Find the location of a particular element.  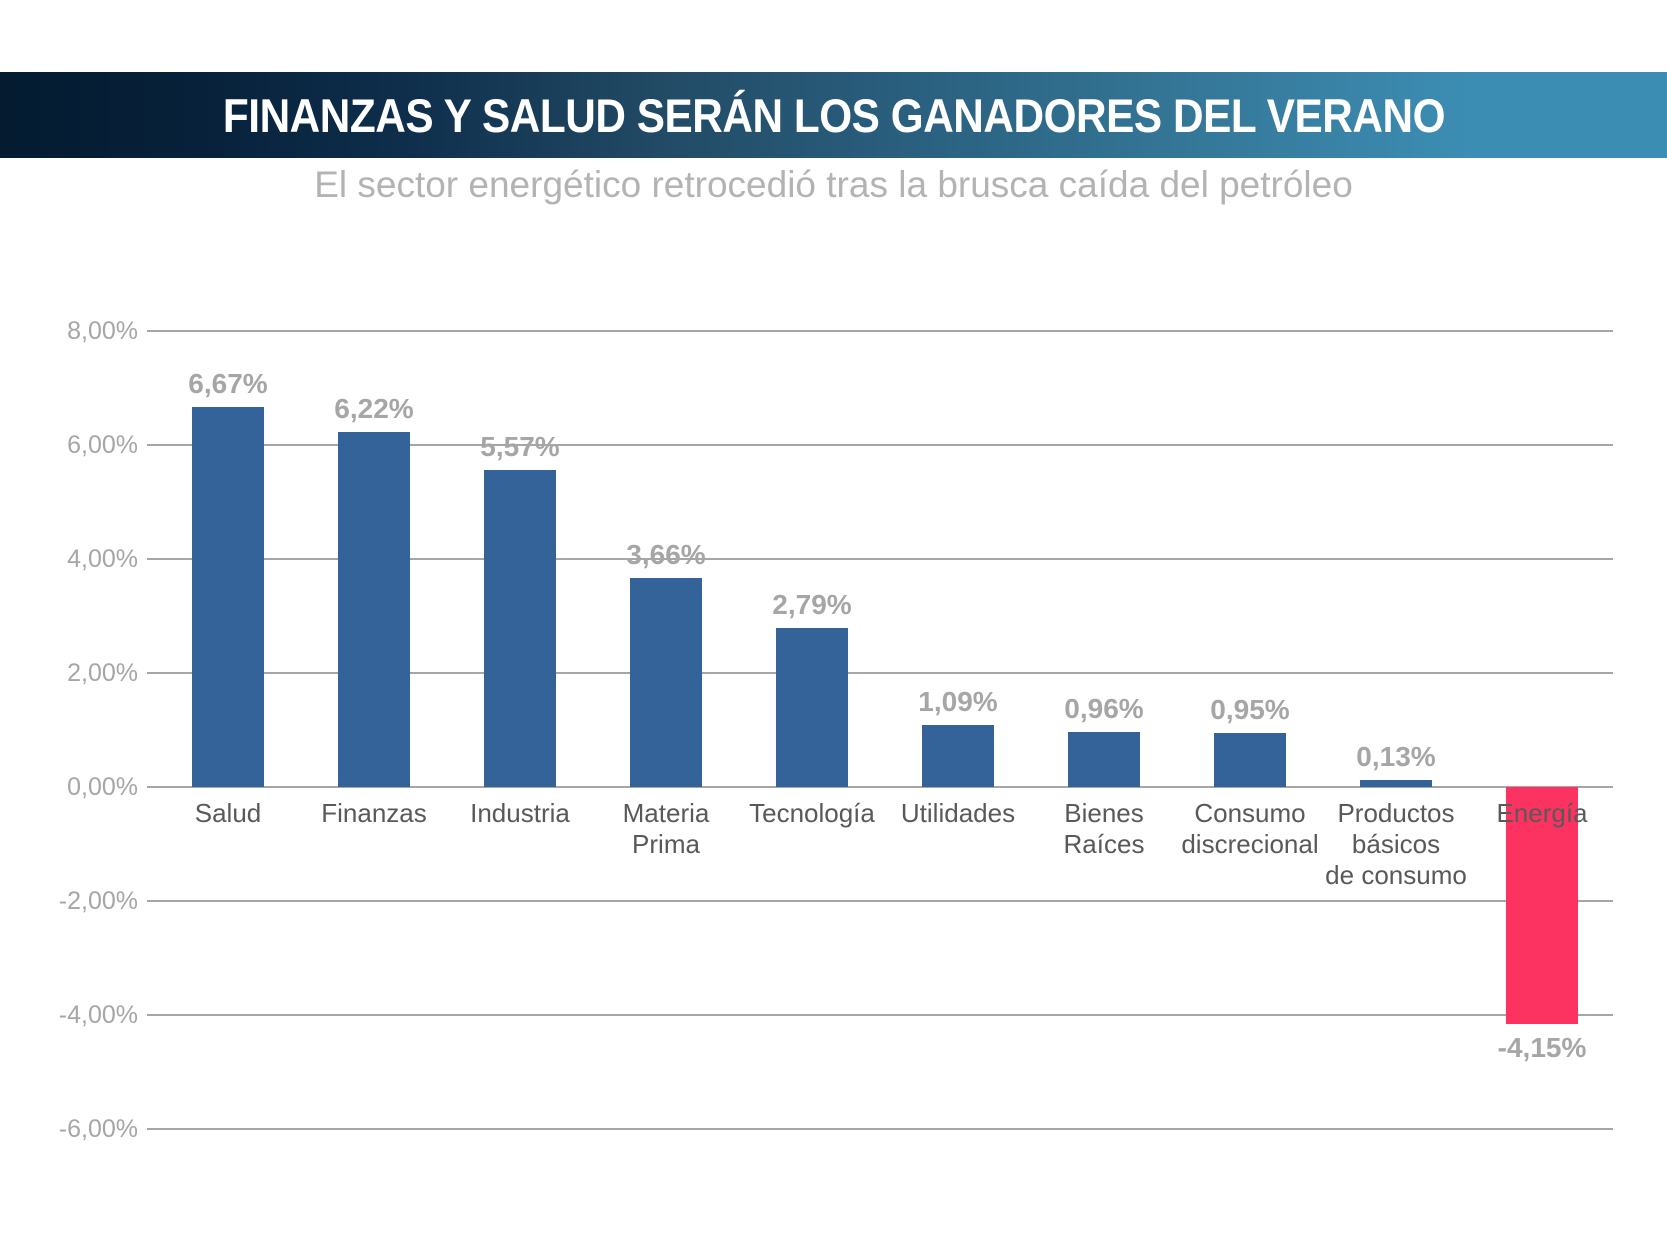

bar-utilidades is located at coordinates (958, 755).